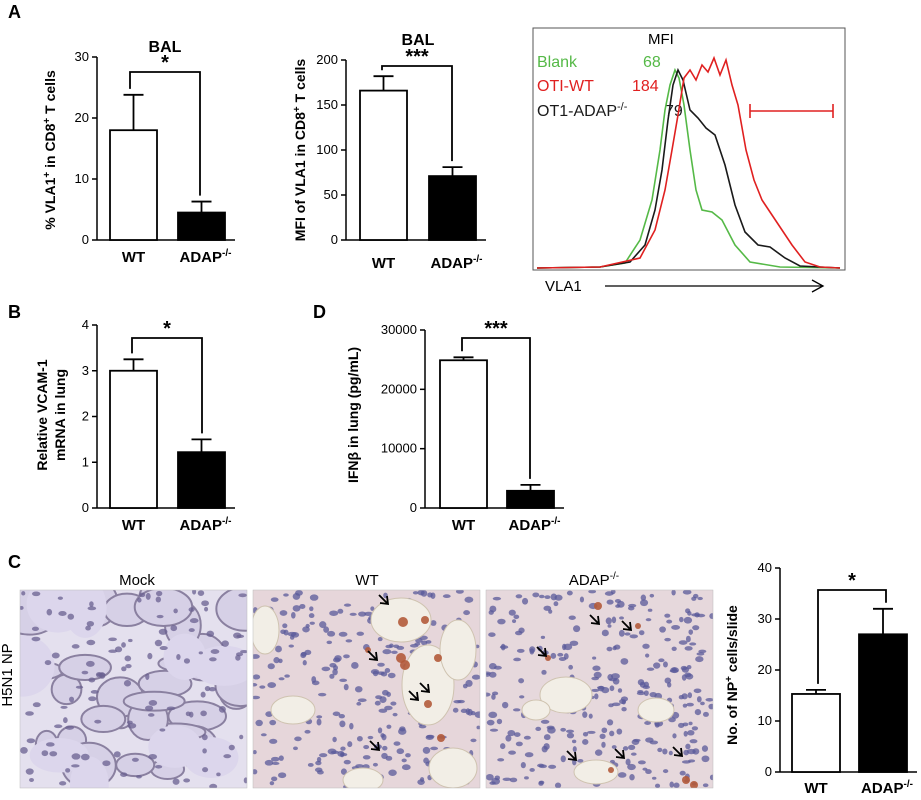  Describe the element at coordinates (399, 388) in the screenshot. I see `y-tick-label: 20000` at that location.